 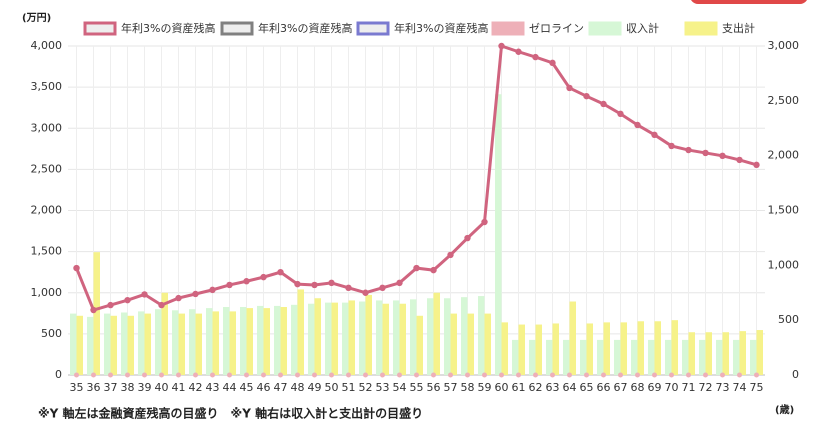 I want to click on x-tick-label: 70, so click(x=672, y=387).